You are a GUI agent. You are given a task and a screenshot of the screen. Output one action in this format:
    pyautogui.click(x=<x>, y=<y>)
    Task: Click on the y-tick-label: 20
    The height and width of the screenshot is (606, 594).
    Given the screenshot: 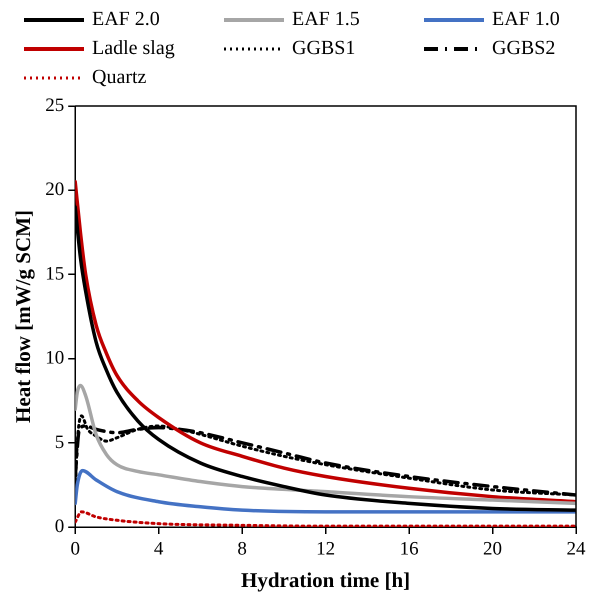 What is the action you would take?
    pyautogui.click(x=54, y=189)
    